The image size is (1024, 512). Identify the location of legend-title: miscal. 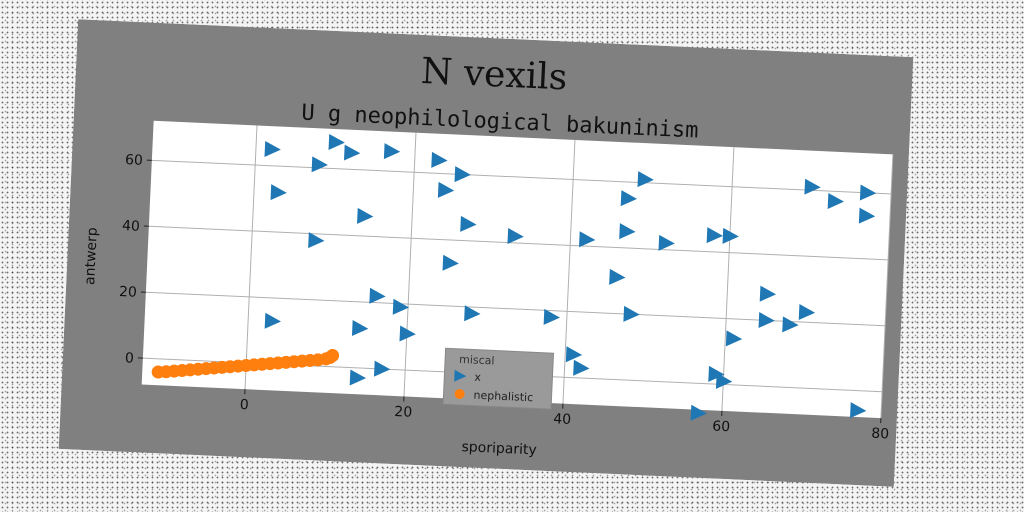
(477, 360).